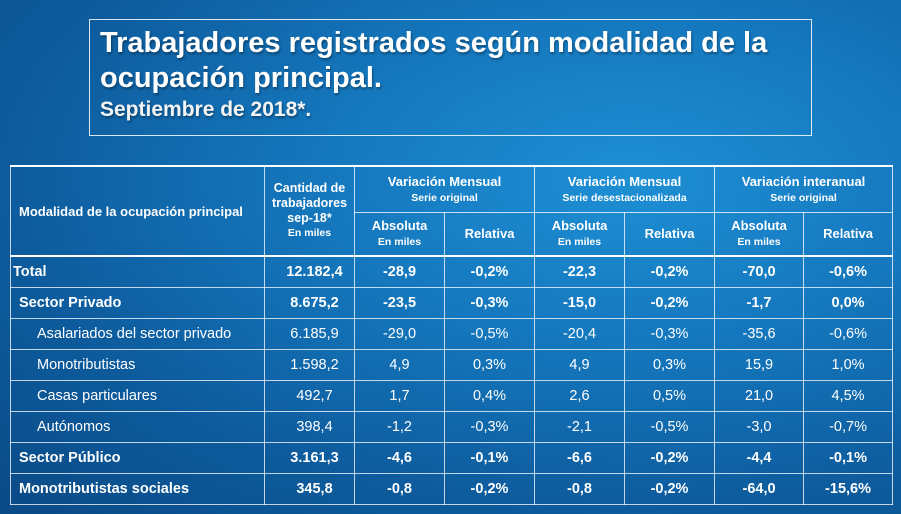 The width and height of the screenshot is (901, 514). Describe the element at coordinates (309, 271) in the screenshot. I see `cell-cantidad: 12.182,4` at that location.